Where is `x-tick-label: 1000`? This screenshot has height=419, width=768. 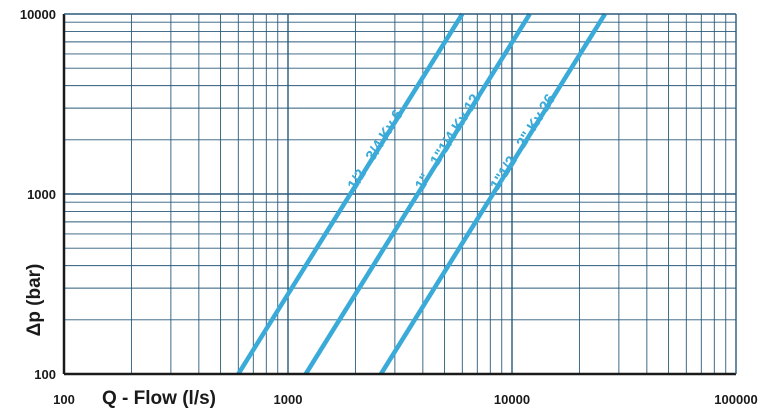 x-tick-label: 1000 is located at coordinates (288, 399).